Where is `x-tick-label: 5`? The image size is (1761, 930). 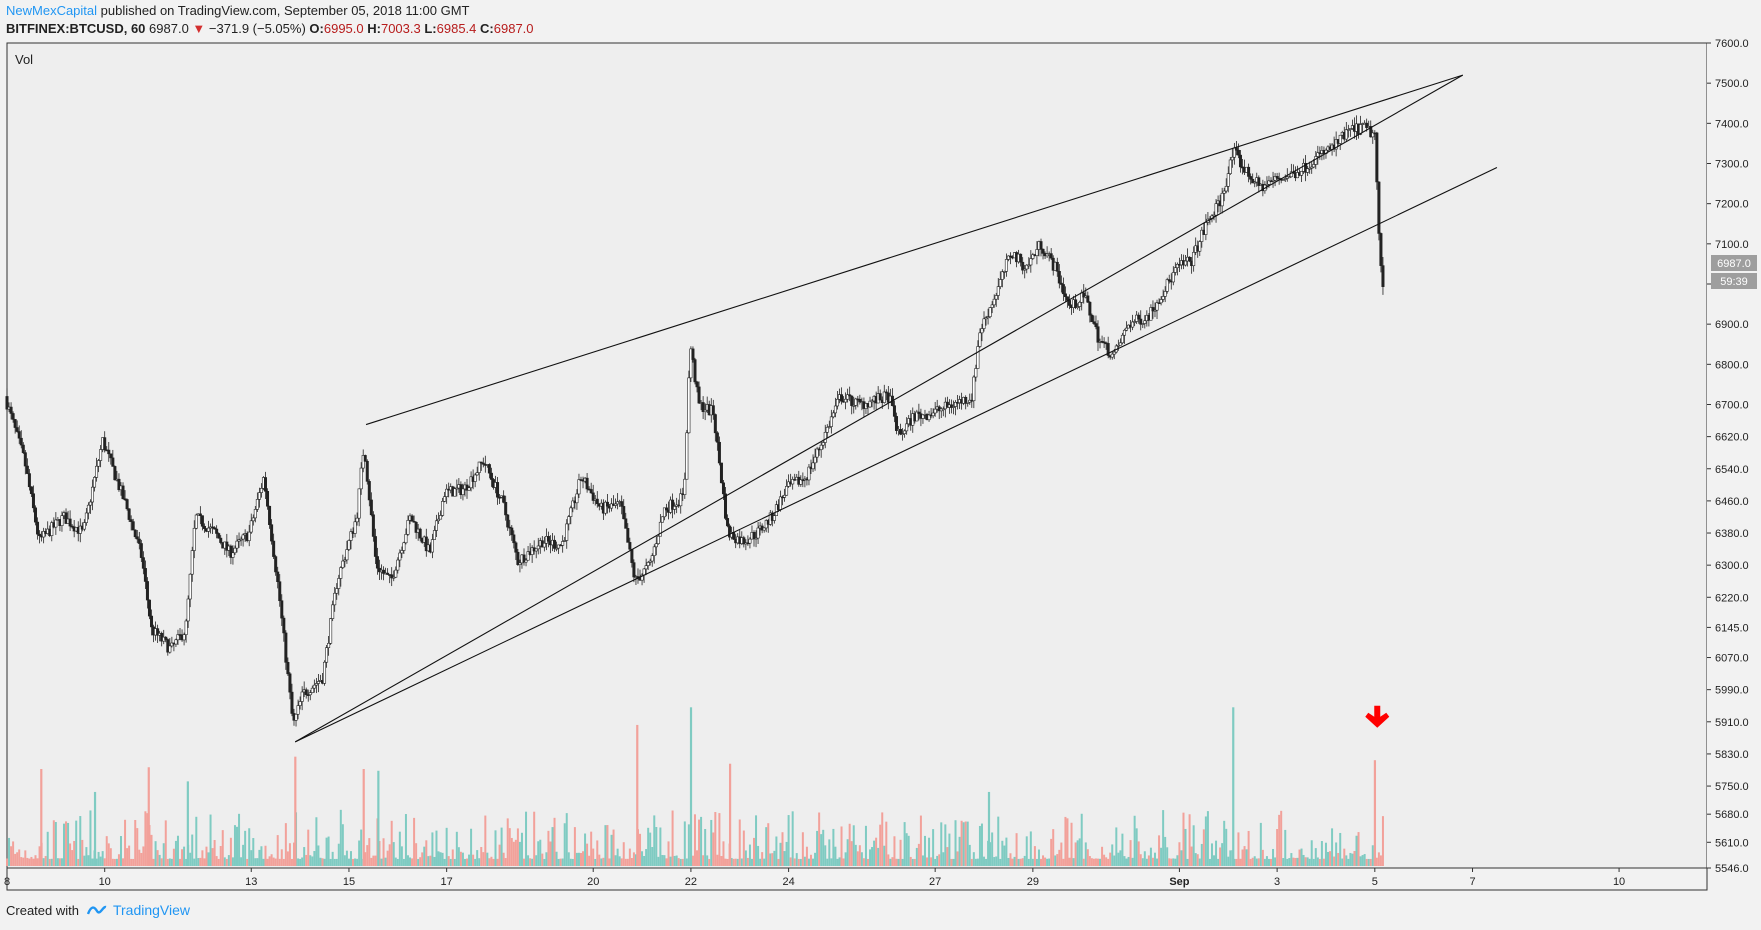 x-tick-label: 5 is located at coordinates (1375, 882).